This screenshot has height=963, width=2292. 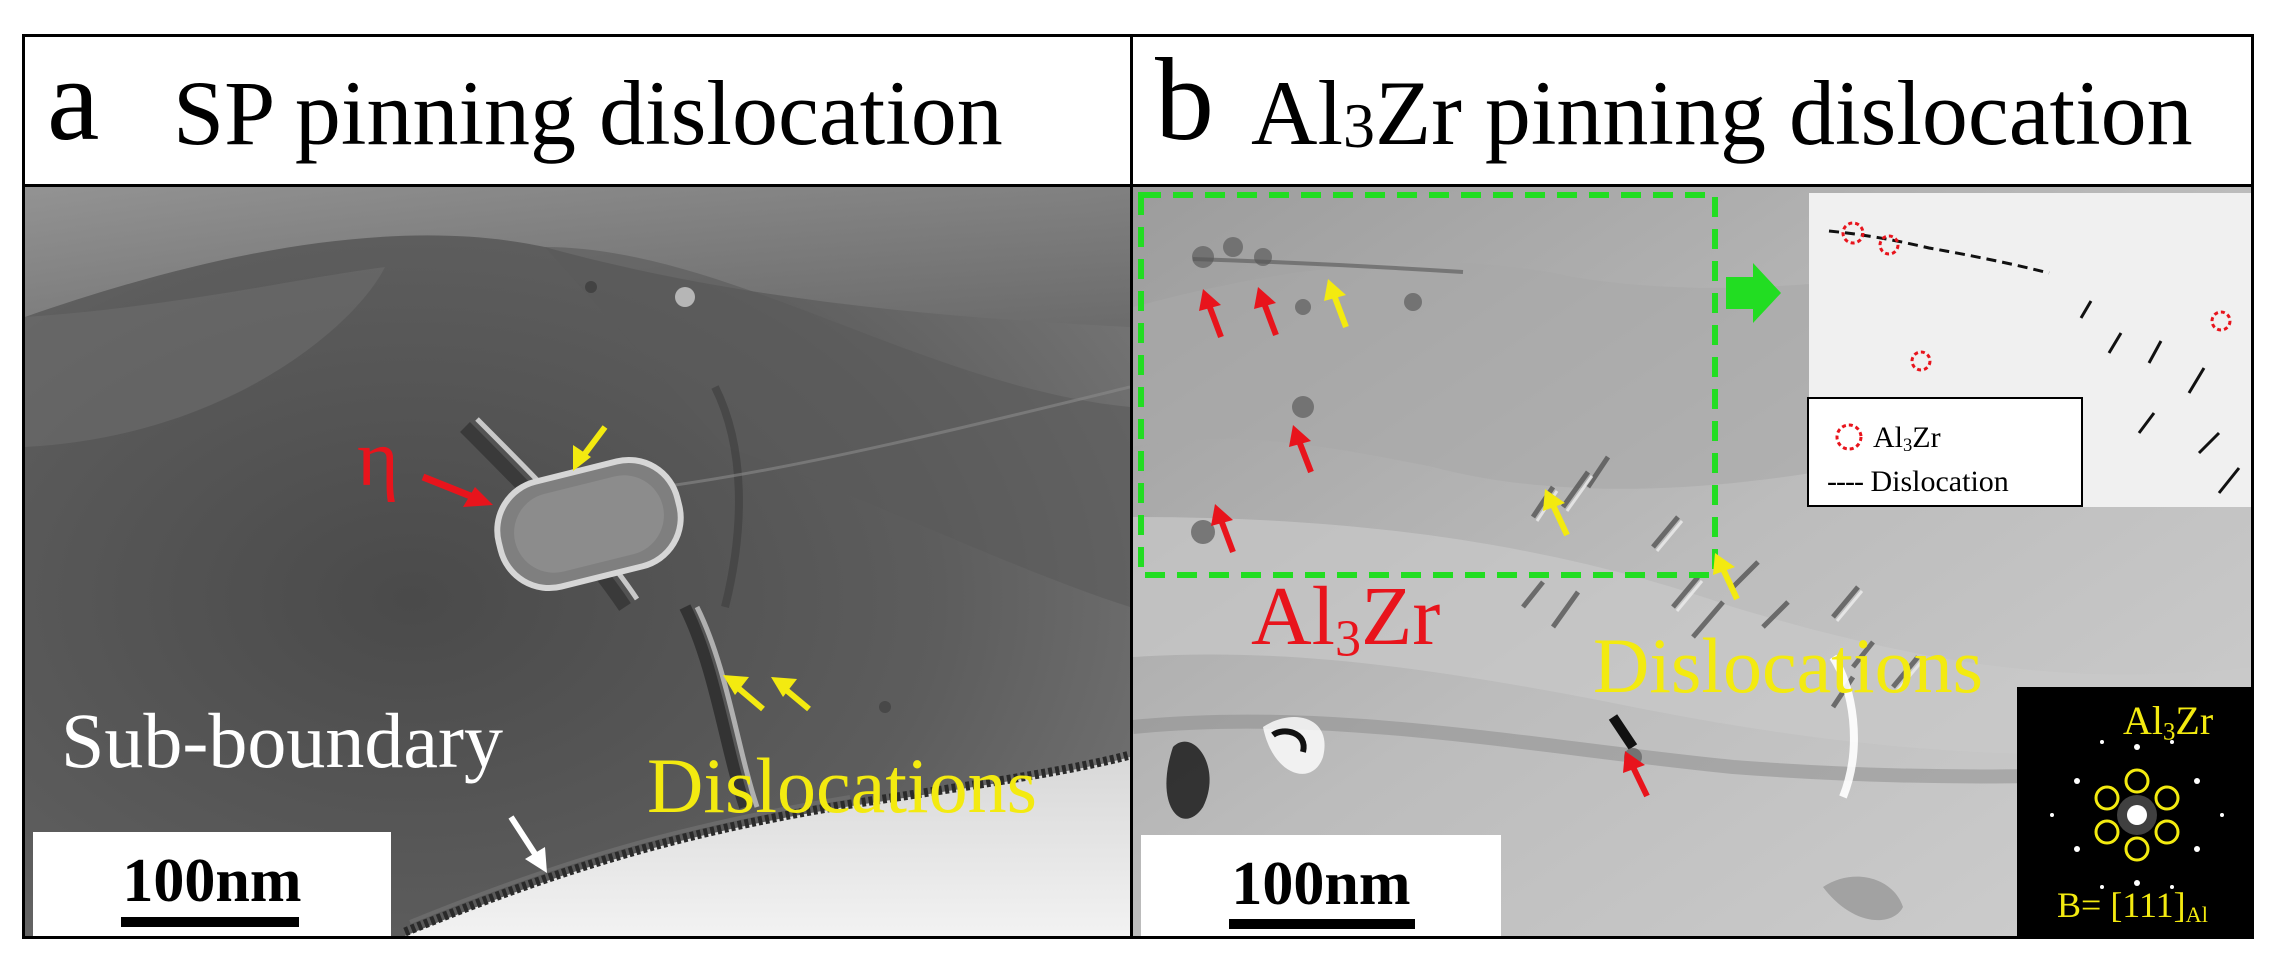 I want to click on panel-a-letter: a, so click(x=73, y=99).